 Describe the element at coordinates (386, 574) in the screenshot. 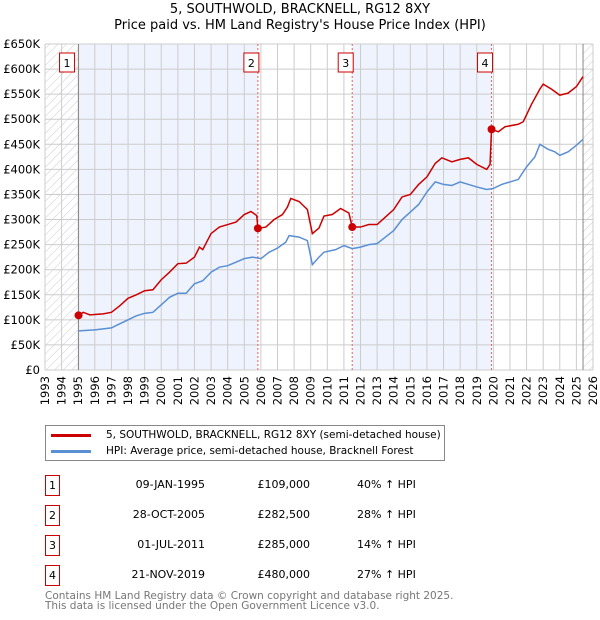

I see `transaction-hpi-change: 27% ↑ HPI` at that location.